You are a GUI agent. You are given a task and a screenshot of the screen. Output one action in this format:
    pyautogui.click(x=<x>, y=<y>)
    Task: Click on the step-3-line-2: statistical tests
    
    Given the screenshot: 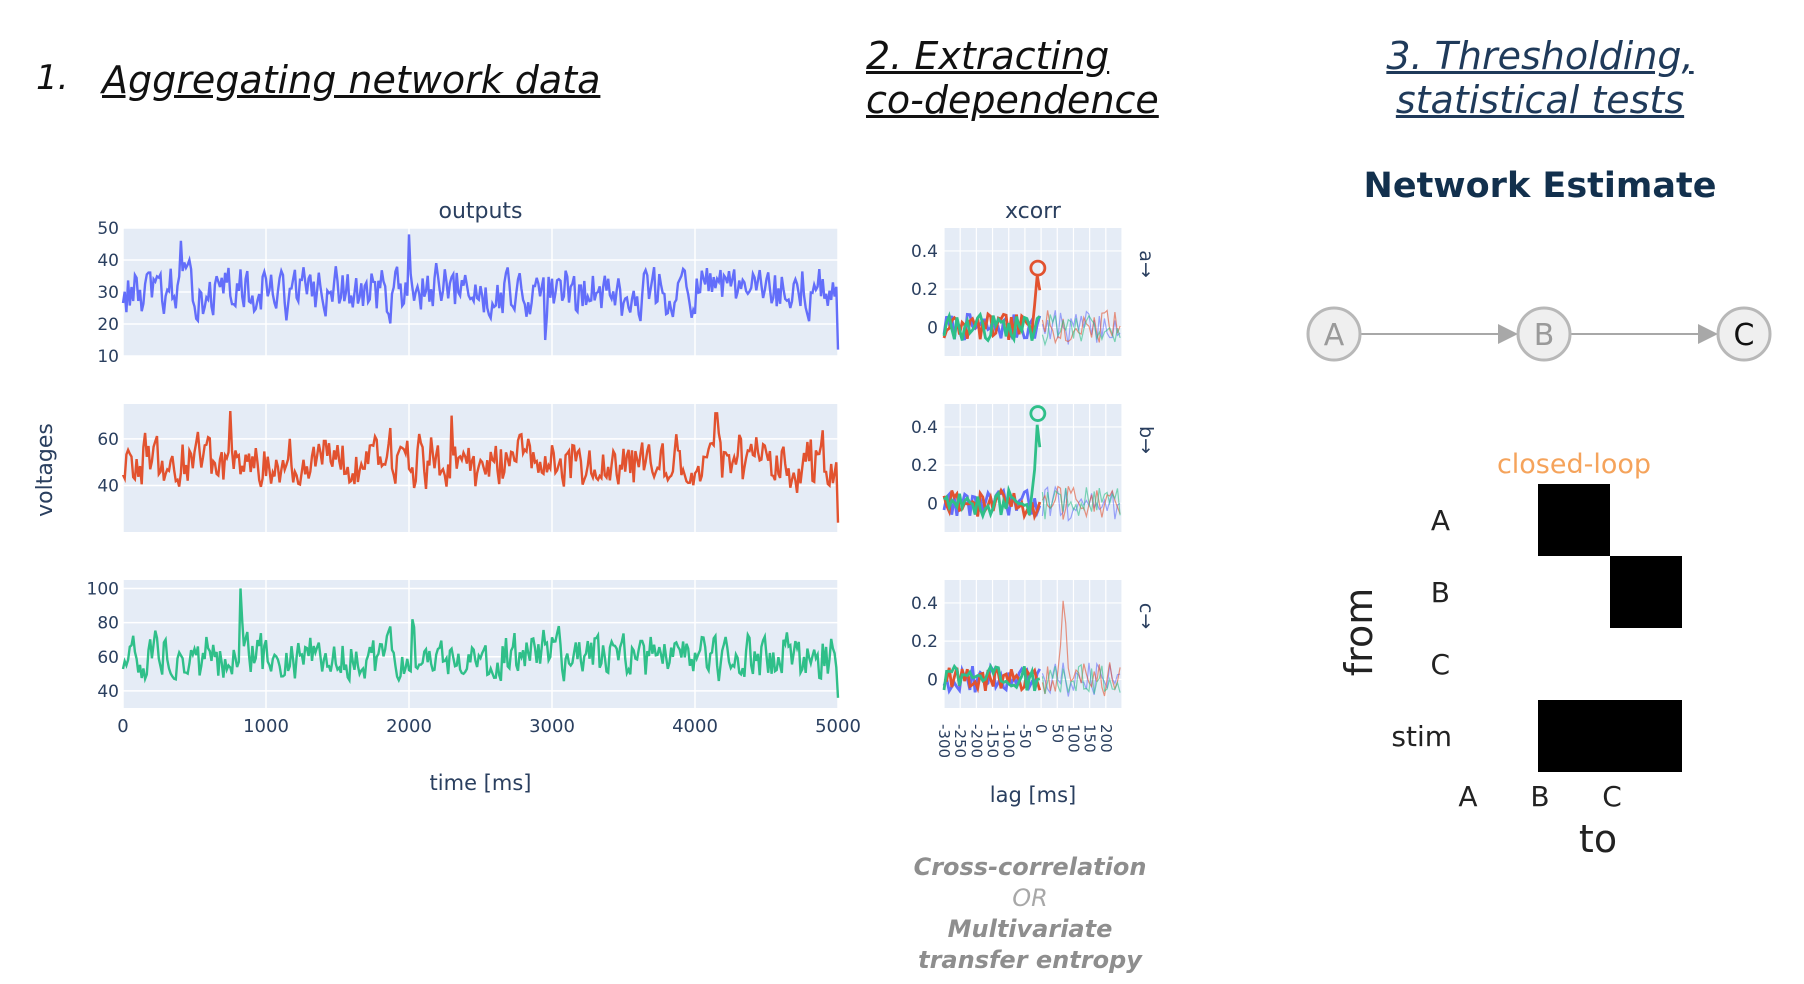 What is the action you would take?
    pyautogui.click(x=1540, y=100)
    